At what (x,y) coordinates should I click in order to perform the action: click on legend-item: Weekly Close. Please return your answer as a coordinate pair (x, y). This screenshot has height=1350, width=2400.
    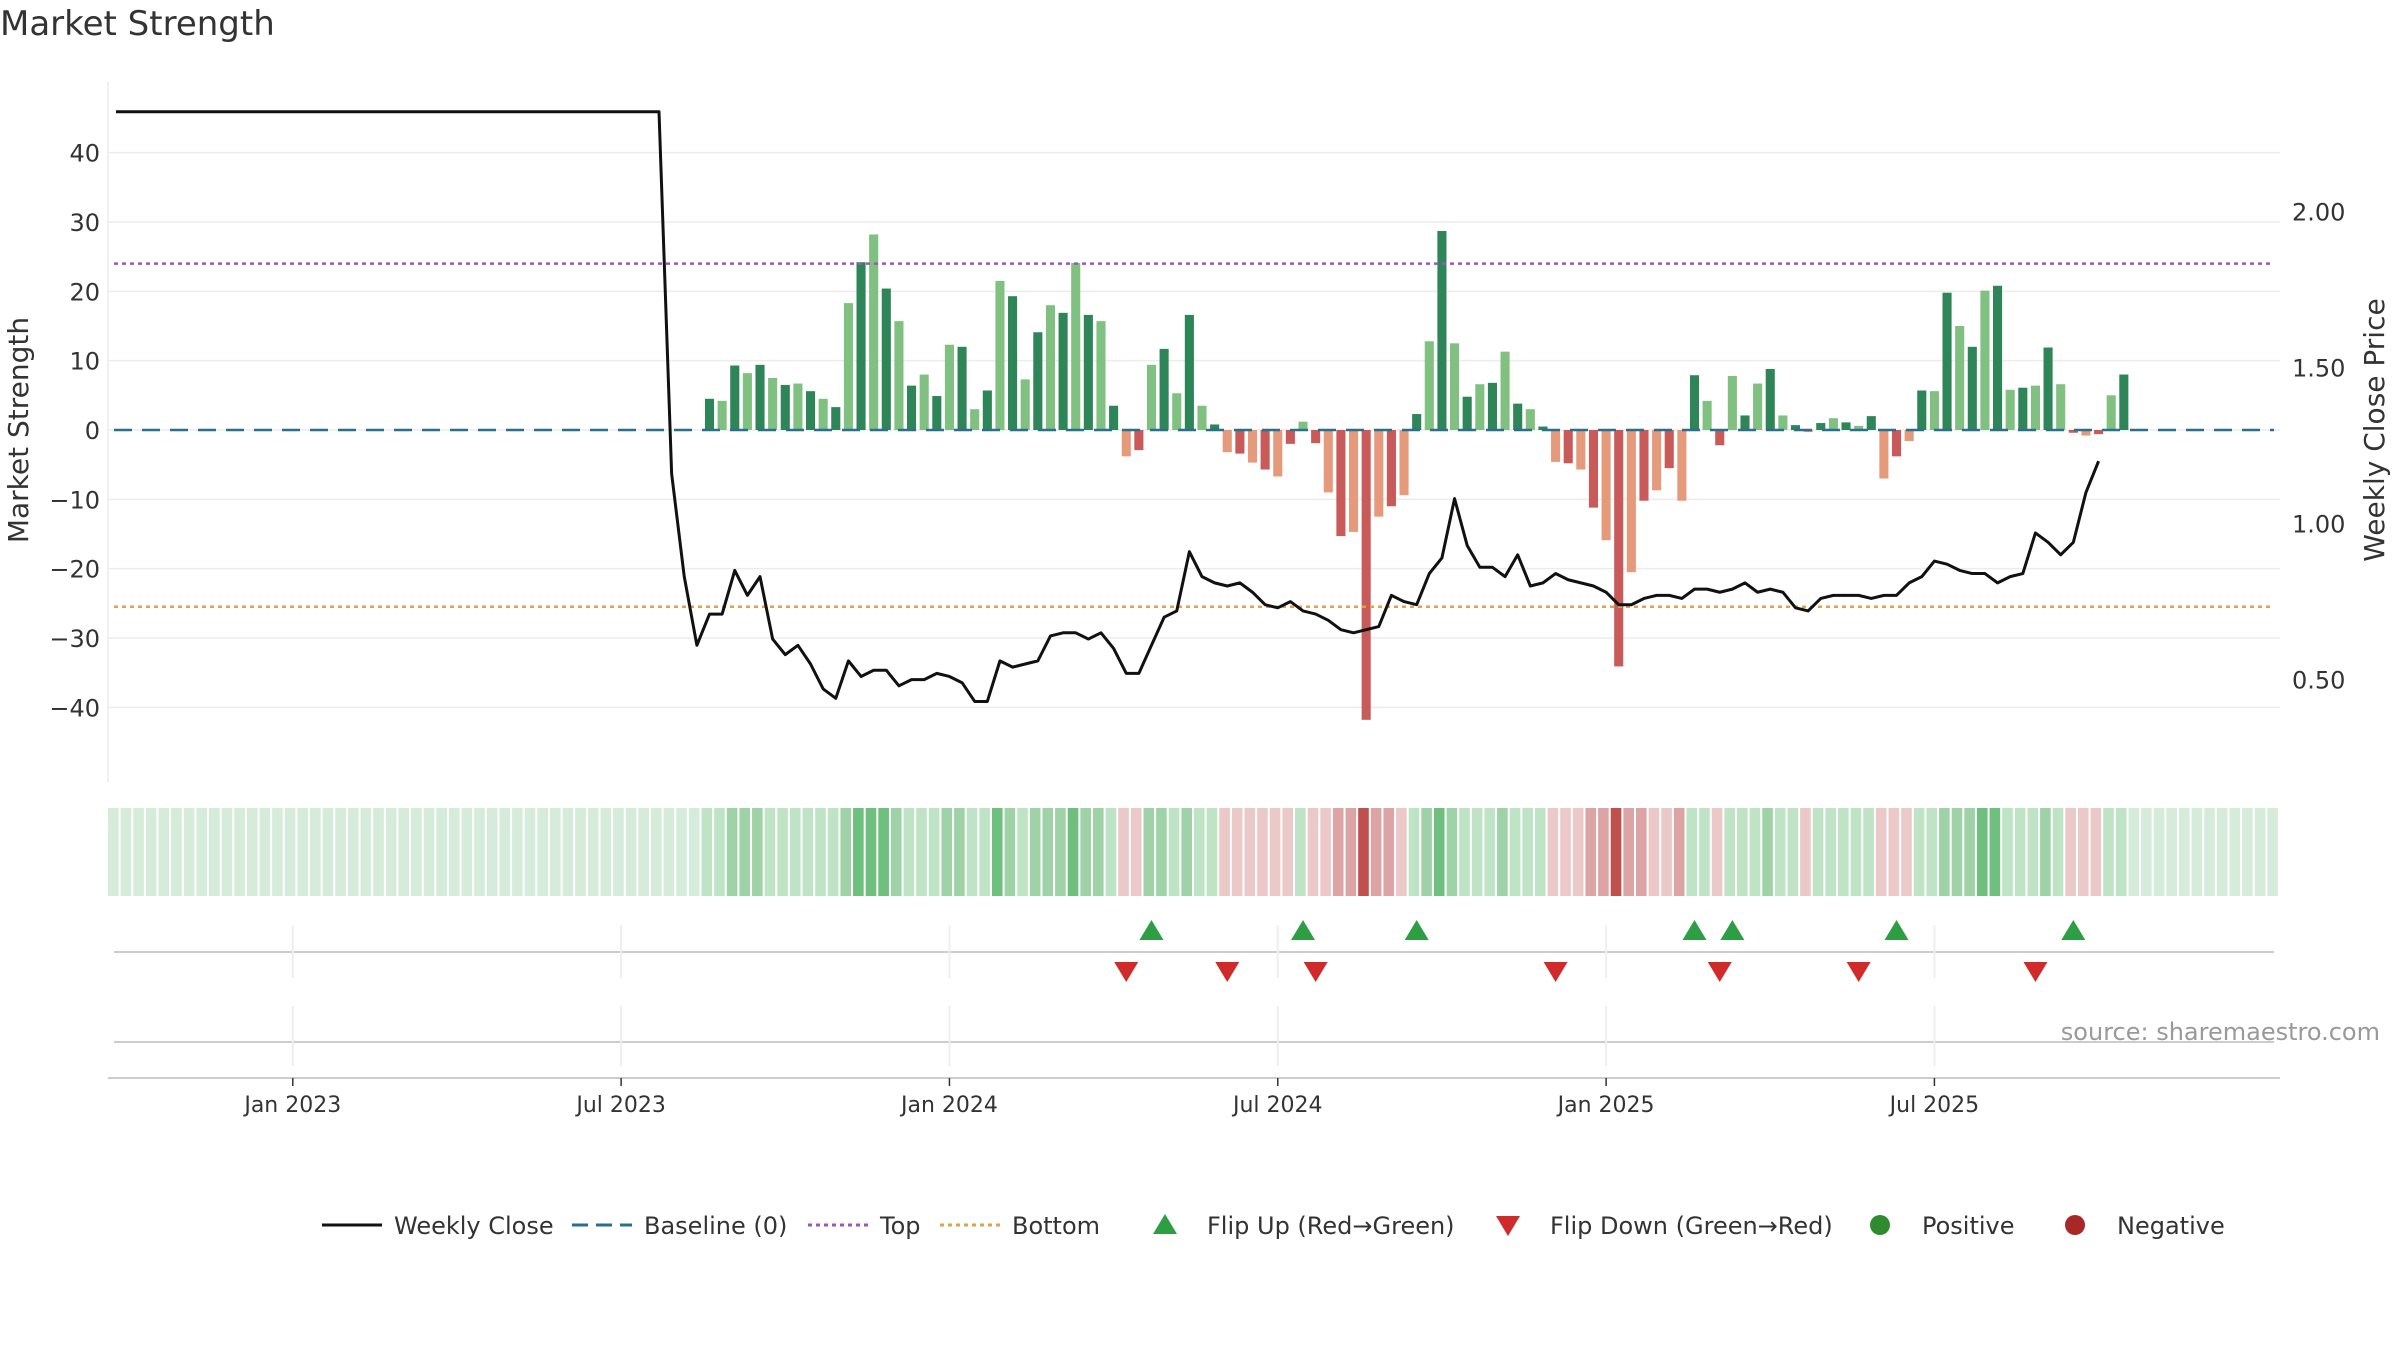
    Looking at the image, I should click on (438, 1226).